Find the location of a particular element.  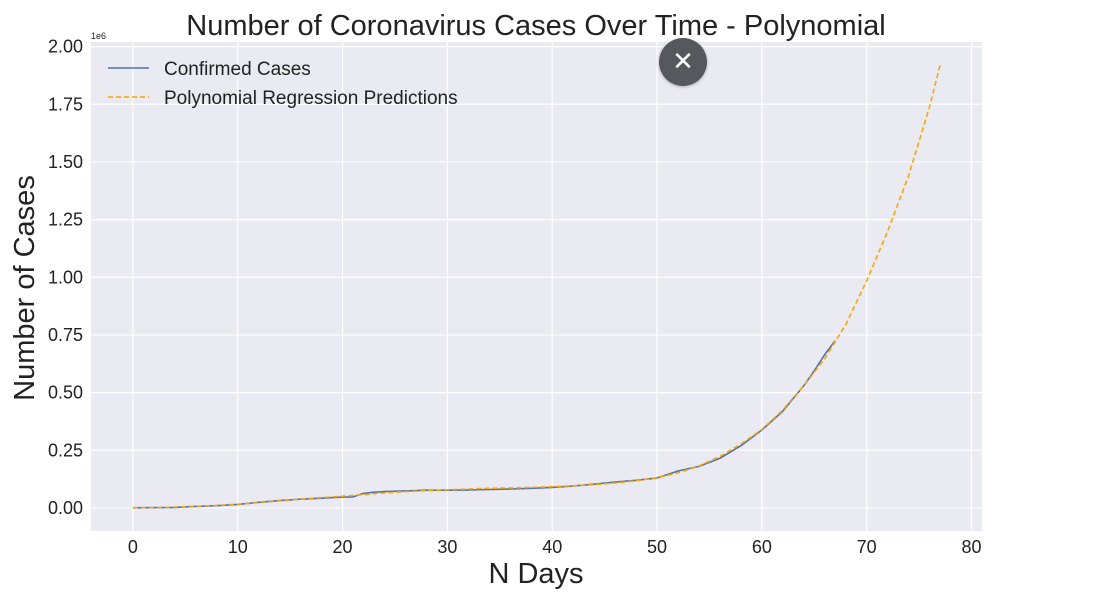

x-tick-label: 10 is located at coordinates (238, 547).